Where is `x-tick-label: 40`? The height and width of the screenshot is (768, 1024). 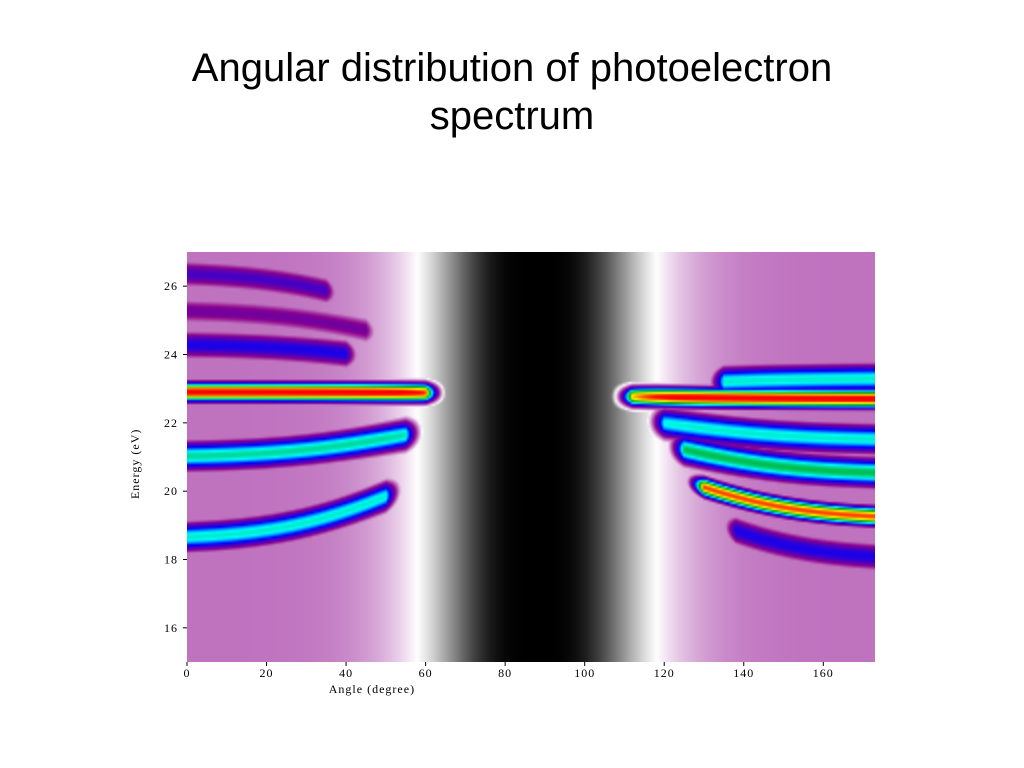 x-tick-label: 40 is located at coordinates (346, 673).